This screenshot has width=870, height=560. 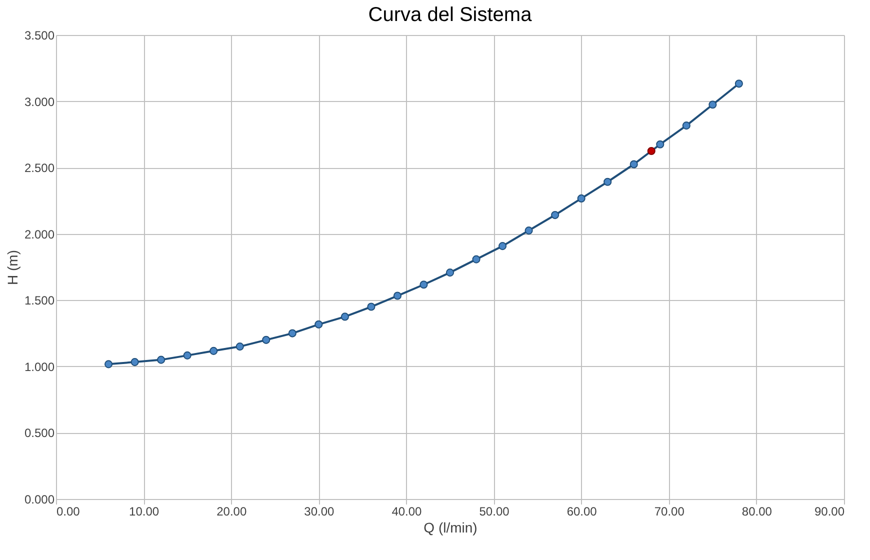 What do you see at coordinates (144, 511) in the screenshot?
I see `x-tick-label: 10.00` at bounding box center [144, 511].